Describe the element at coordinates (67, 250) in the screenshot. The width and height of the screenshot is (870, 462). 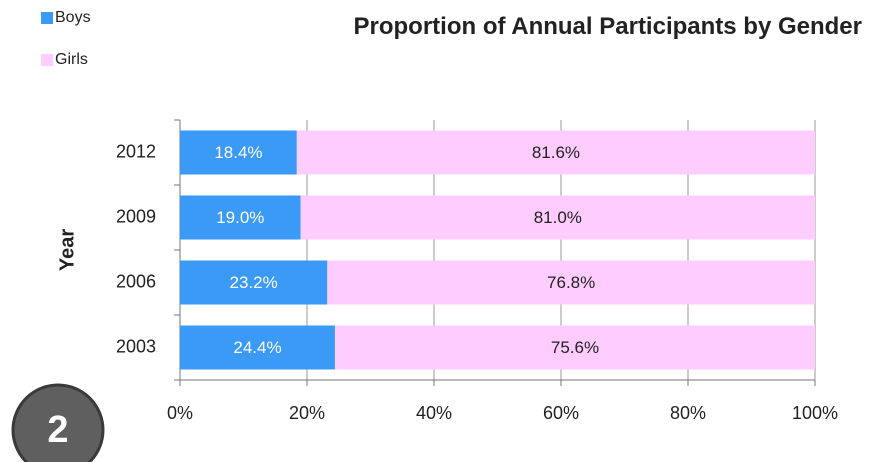
I see `y-axis-label: Year` at that location.